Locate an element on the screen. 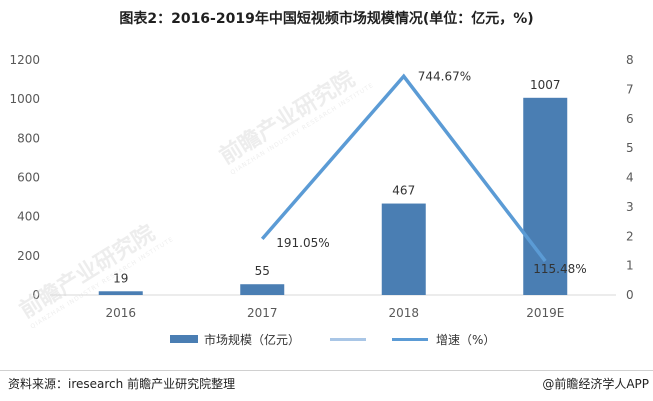 The width and height of the screenshot is (653, 401). legend-swatch-line is located at coordinates (410, 339).